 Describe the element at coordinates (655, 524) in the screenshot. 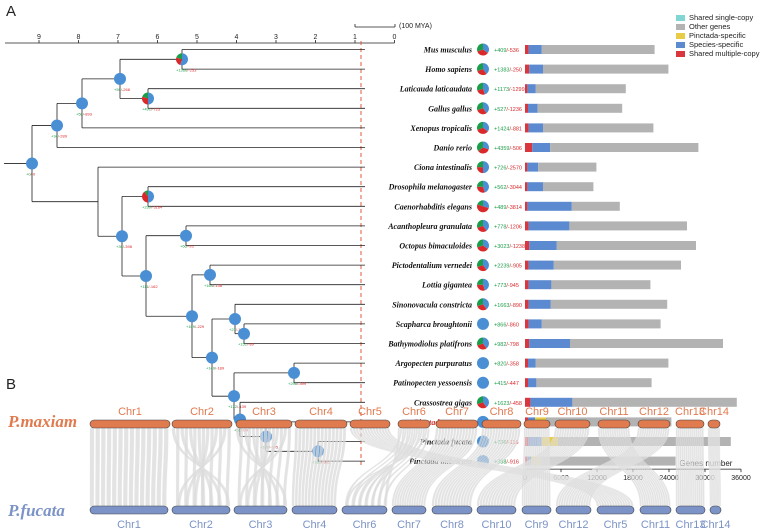

I see `bottom-chromosome-label: Chr11` at that location.